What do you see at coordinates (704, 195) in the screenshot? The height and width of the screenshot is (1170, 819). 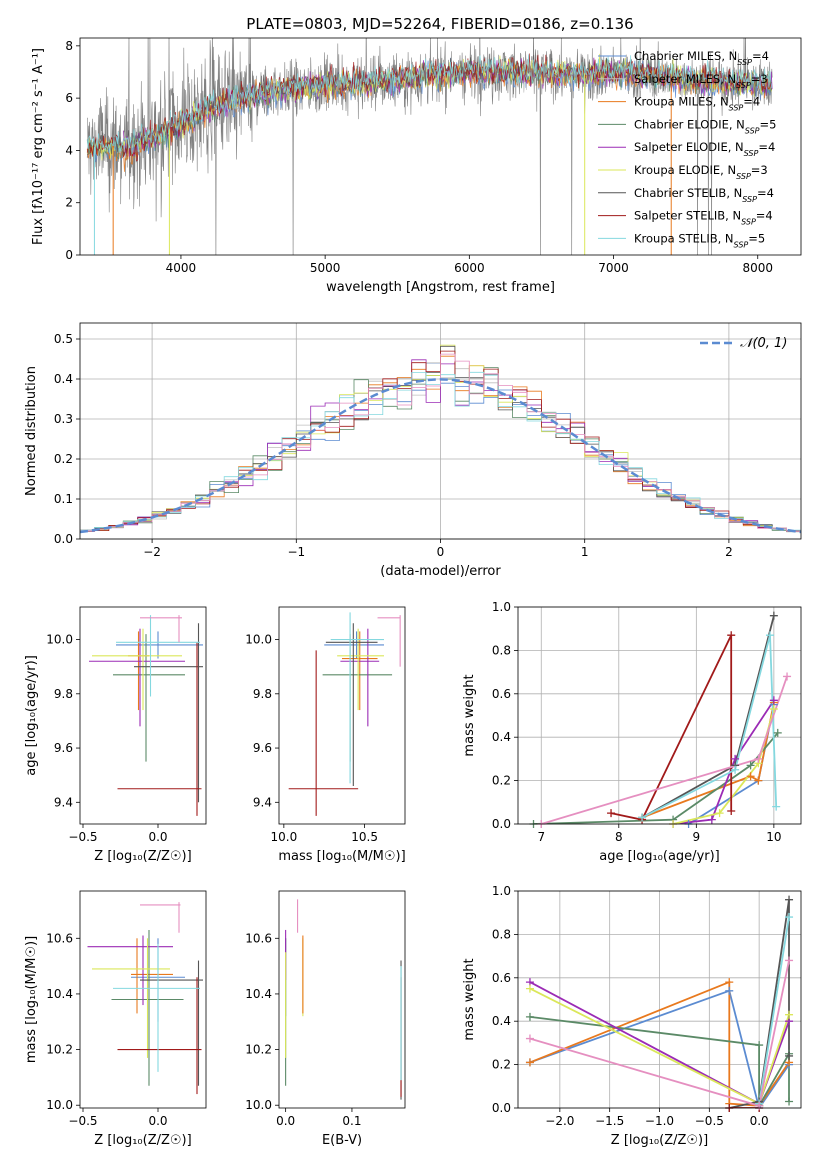 I see `legend-entry: Chabrier STELIB, NSSP=4` at bounding box center [704, 195].